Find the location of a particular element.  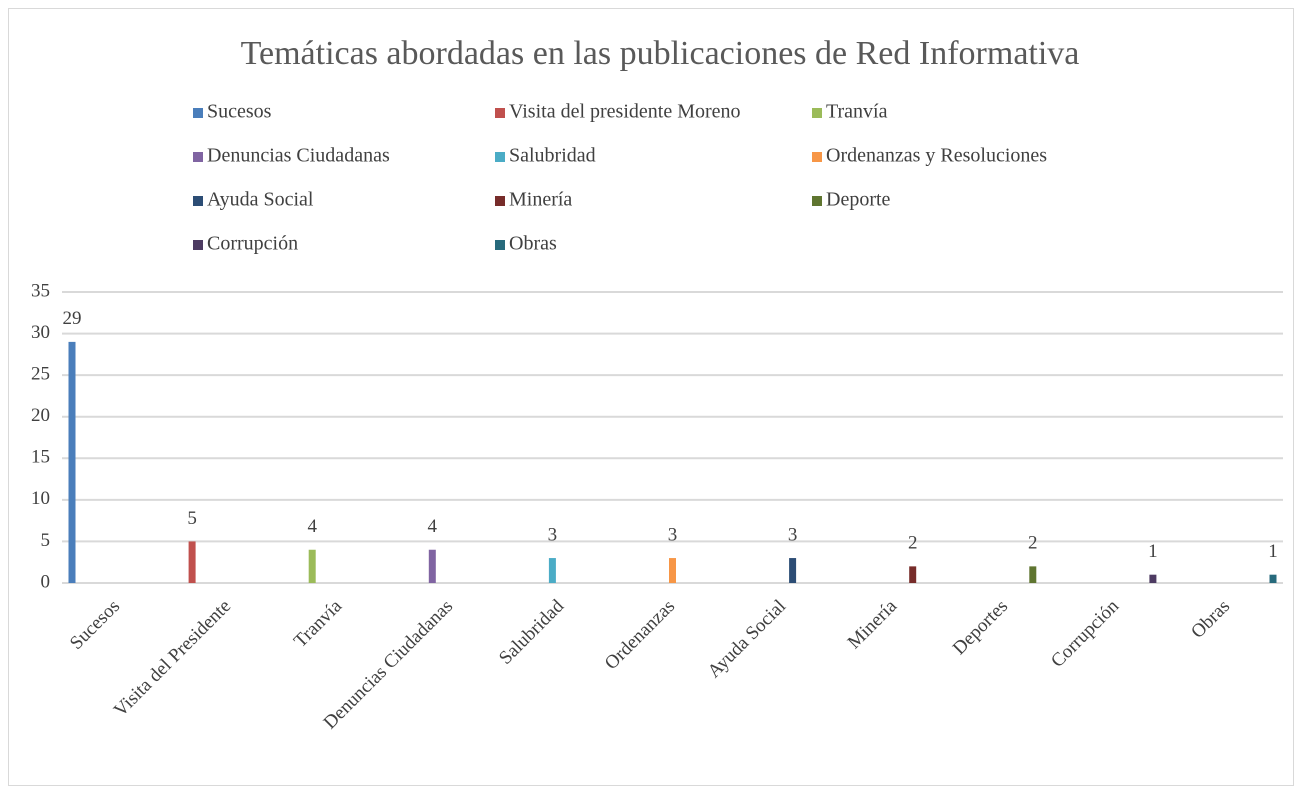

legend-label: Sucesos is located at coordinates (239, 112).